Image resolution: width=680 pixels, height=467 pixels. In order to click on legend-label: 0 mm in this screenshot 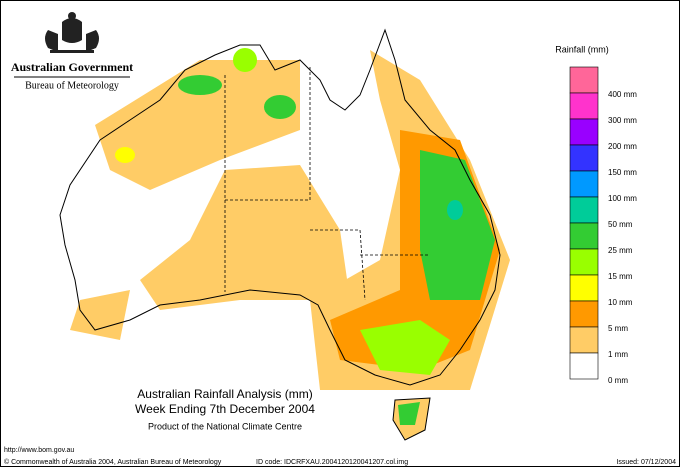, I will do `click(618, 380)`.